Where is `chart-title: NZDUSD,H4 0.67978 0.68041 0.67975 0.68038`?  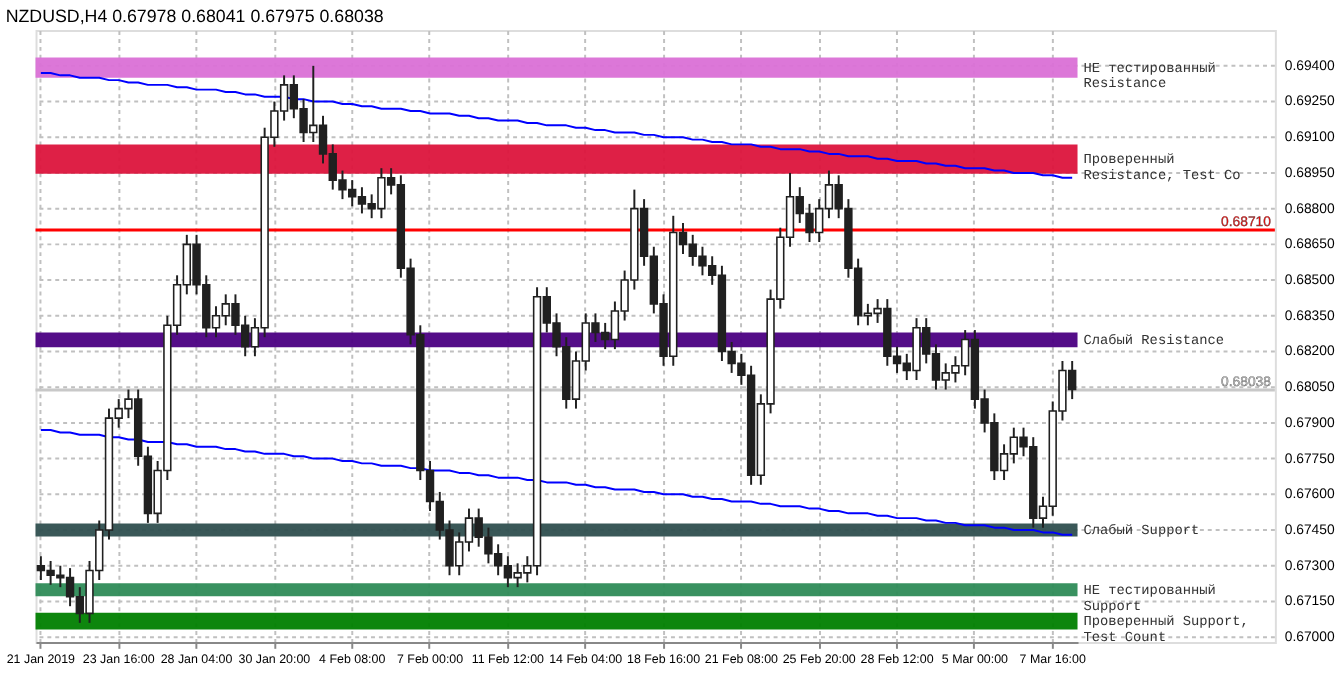 chart-title: NZDUSD,H4 0.67978 0.68041 0.67975 0.68038 is located at coordinates (194, 16).